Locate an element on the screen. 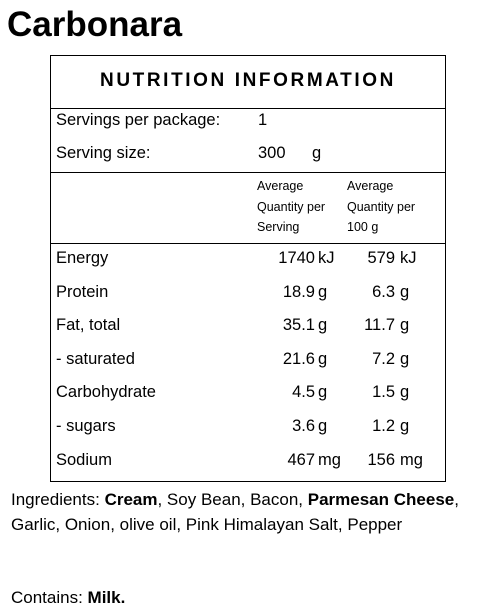  serving-value: 467 is located at coordinates (301, 459).